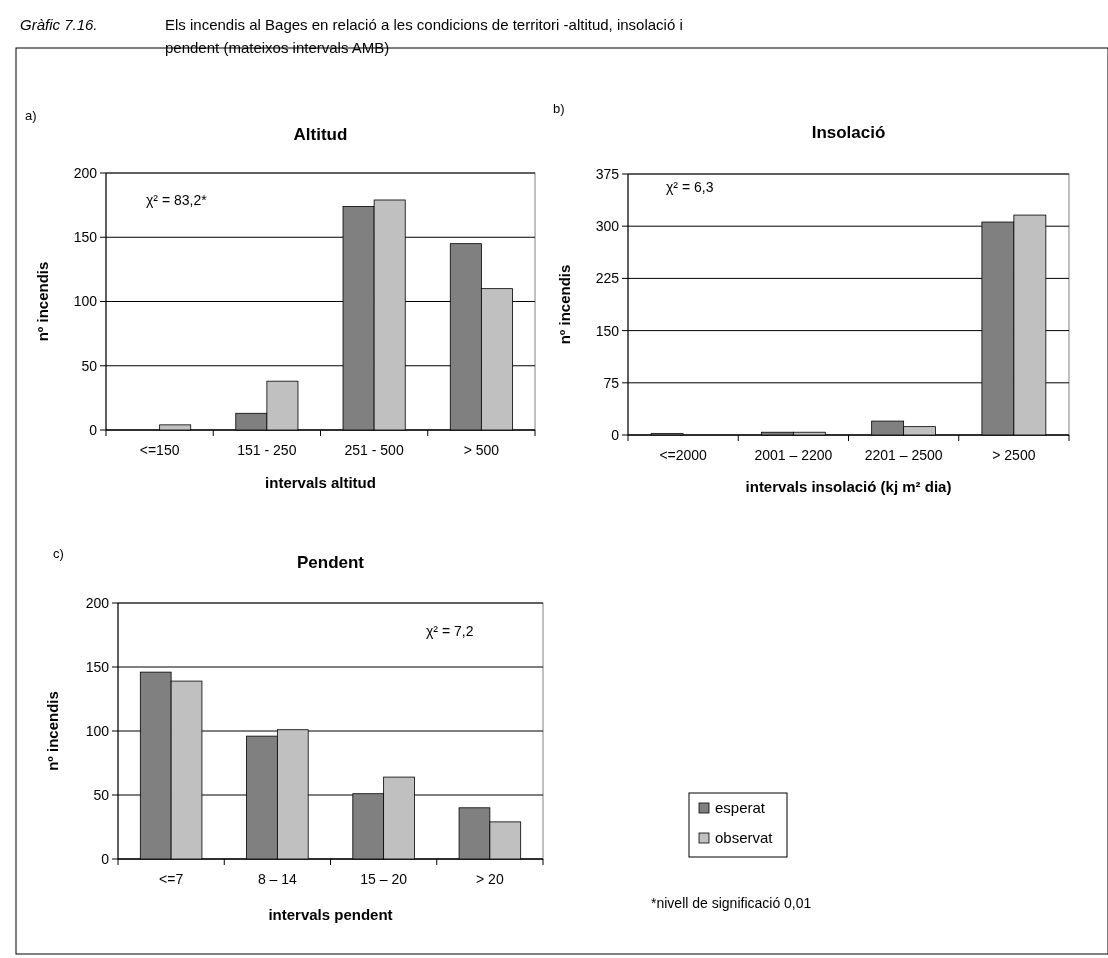 The width and height of the screenshot is (1108, 958). What do you see at coordinates (903, 455) in the screenshot?
I see `x-tick-label: 2201 – 2500` at bounding box center [903, 455].